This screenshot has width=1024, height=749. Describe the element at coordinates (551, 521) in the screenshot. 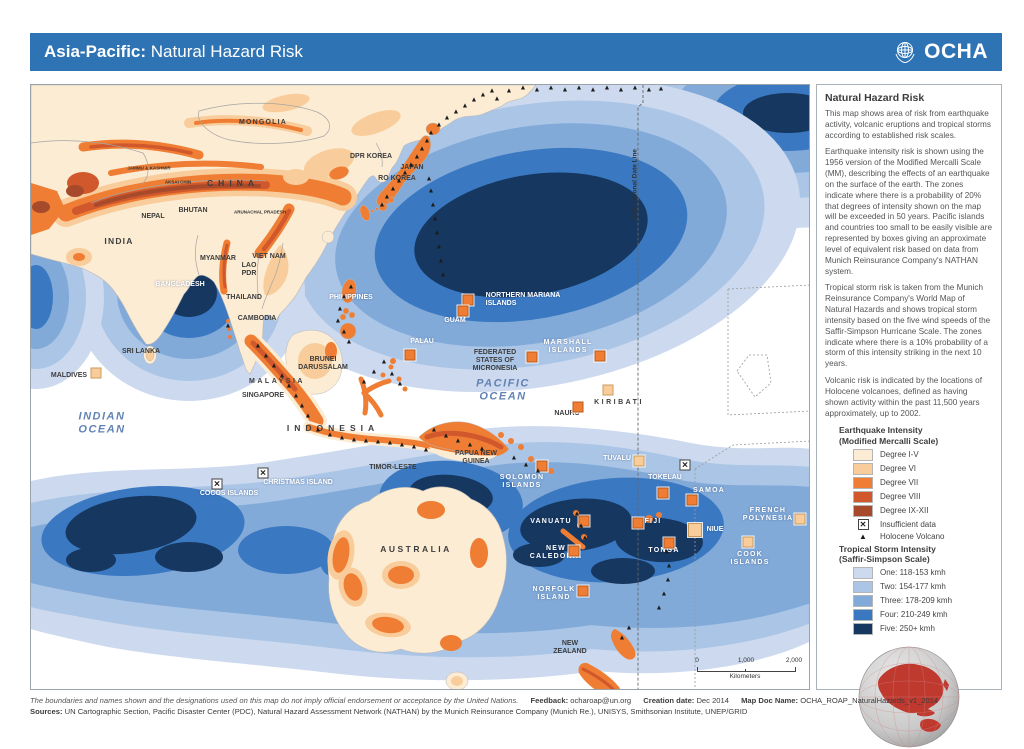

I see `map-label: VANUATU` at that location.